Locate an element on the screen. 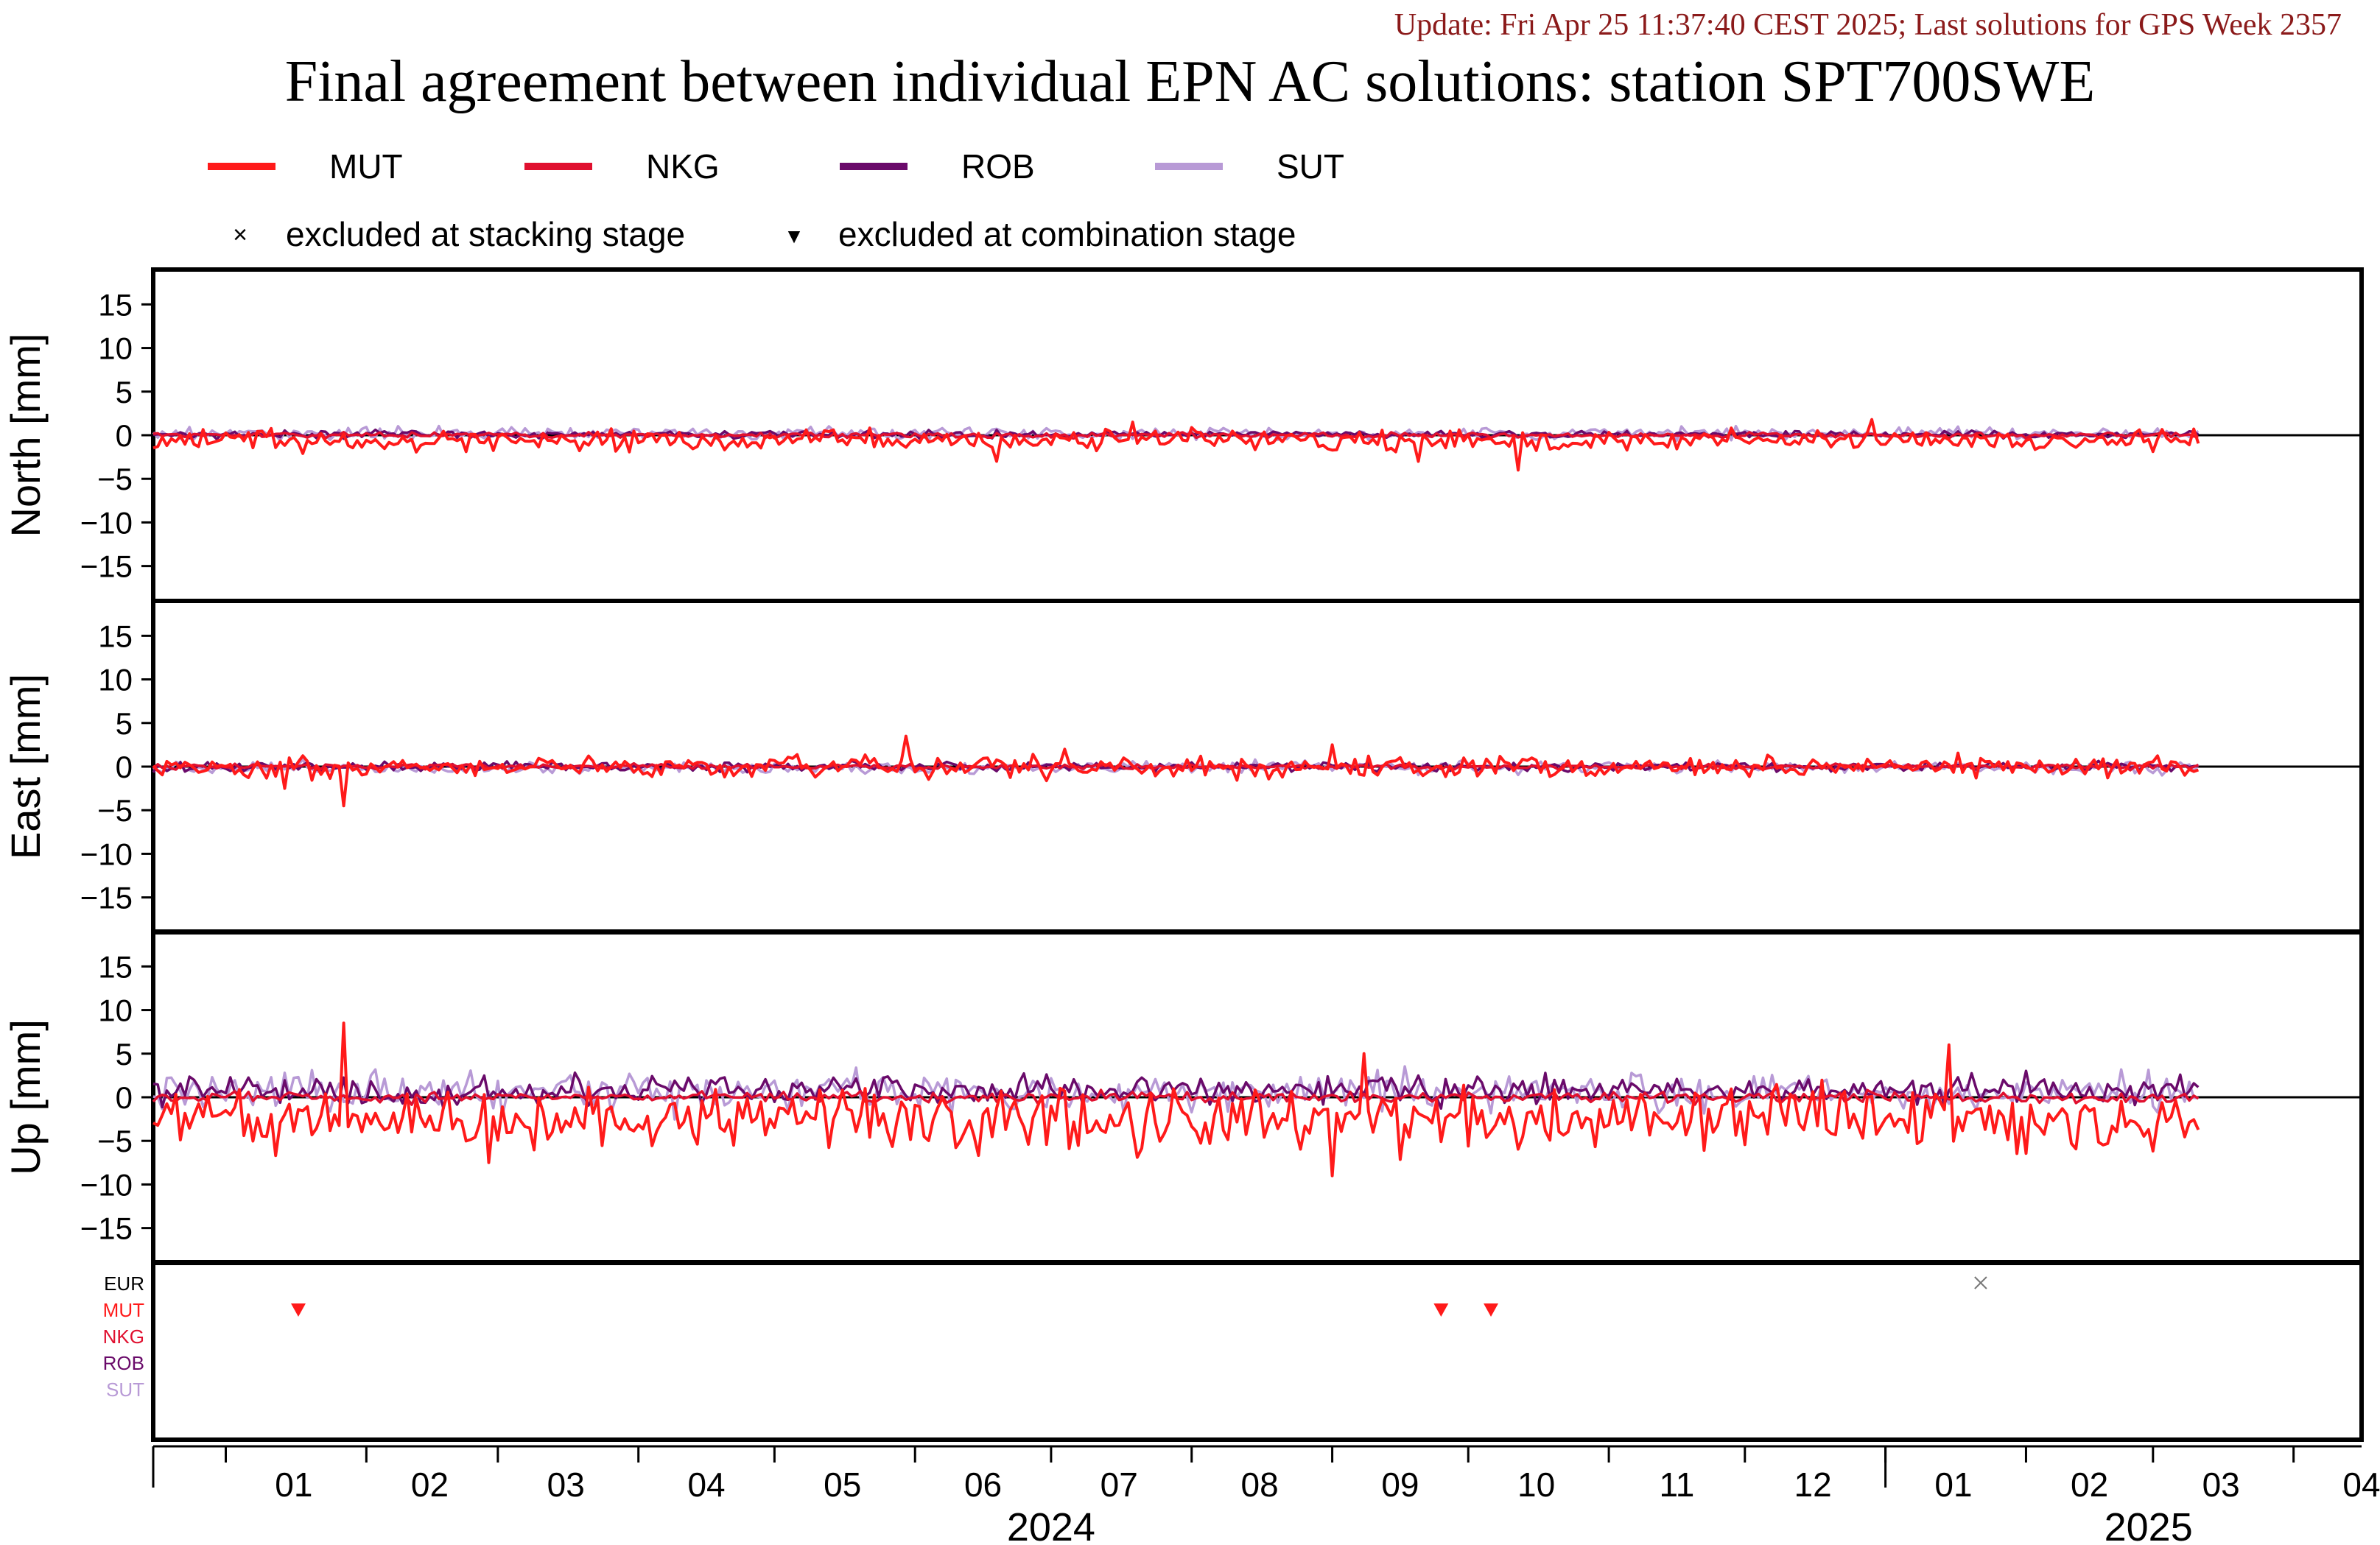  y-axis-label: Up [mm] is located at coordinates (25, 1097).